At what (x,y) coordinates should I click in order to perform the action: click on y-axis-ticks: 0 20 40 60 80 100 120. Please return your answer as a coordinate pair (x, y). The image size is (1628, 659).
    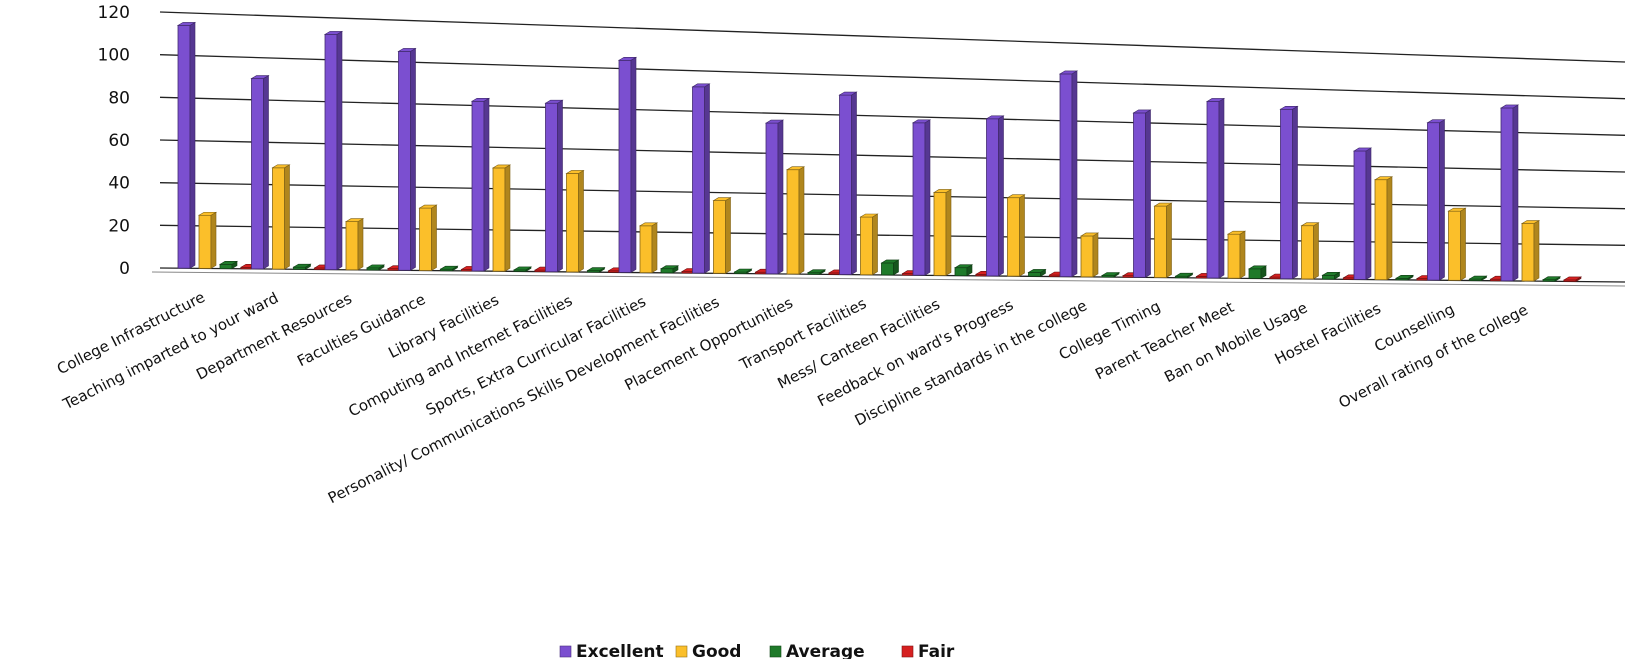
    Looking at the image, I should click on (114, 141).